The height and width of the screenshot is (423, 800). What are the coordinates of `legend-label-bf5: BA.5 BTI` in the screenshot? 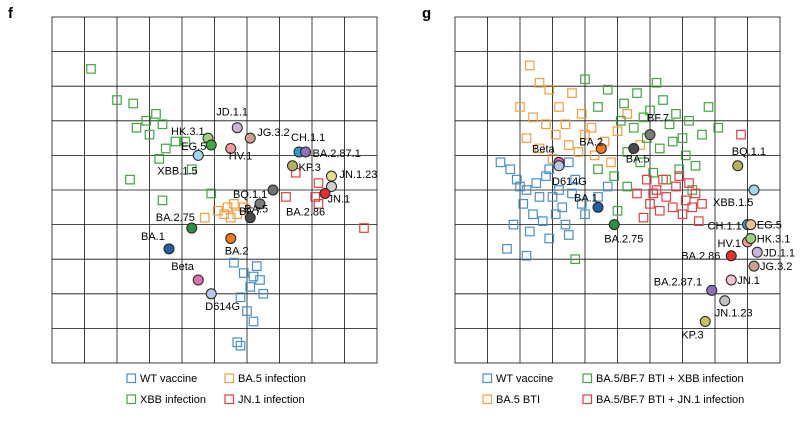 It's located at (518, 400).